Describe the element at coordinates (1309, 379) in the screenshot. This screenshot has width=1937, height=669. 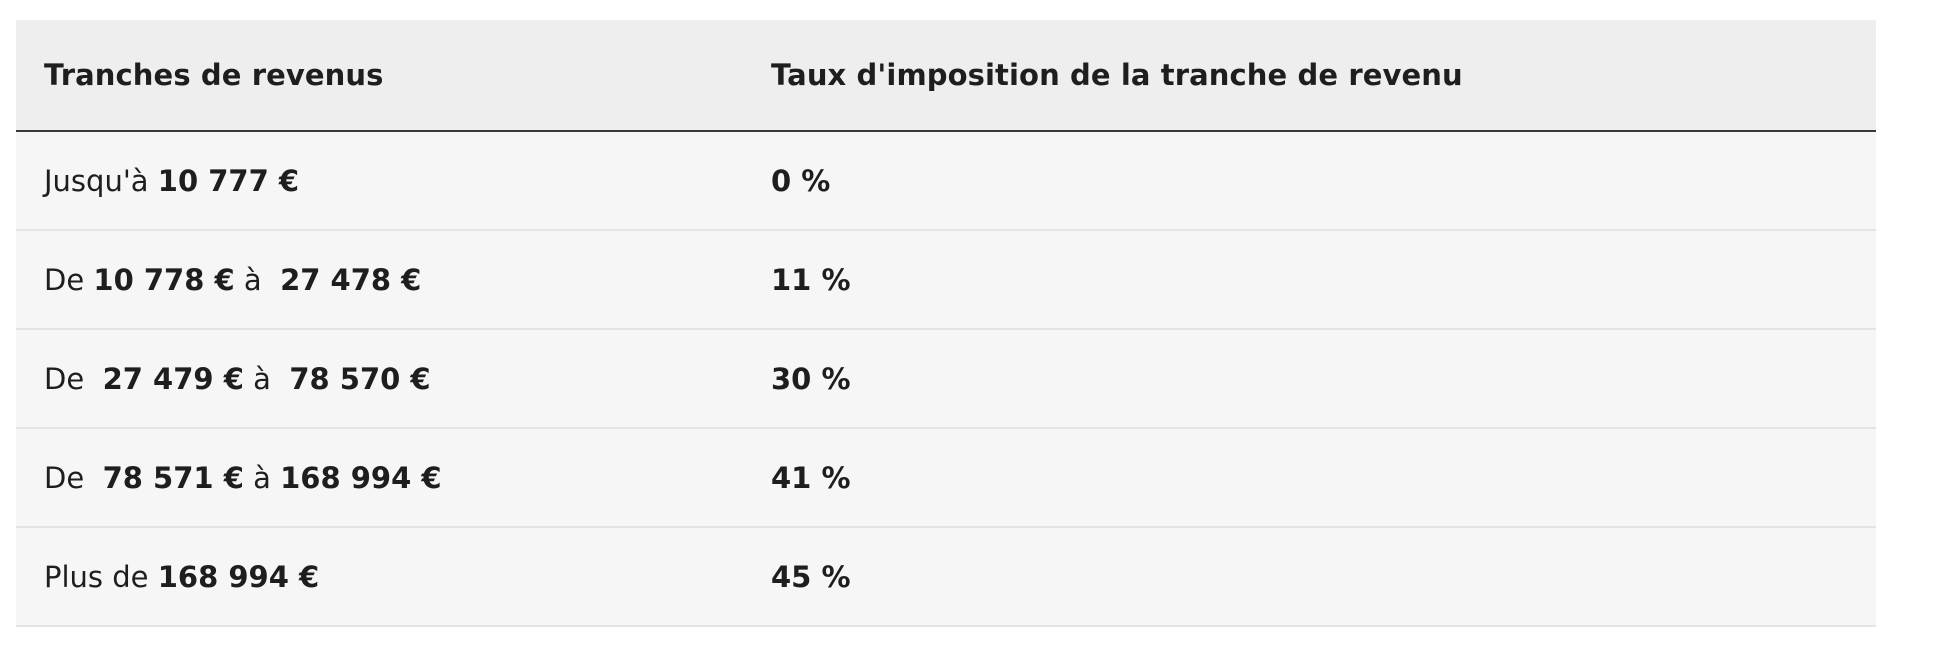
I see `rate-cell: 30 %` at that location.